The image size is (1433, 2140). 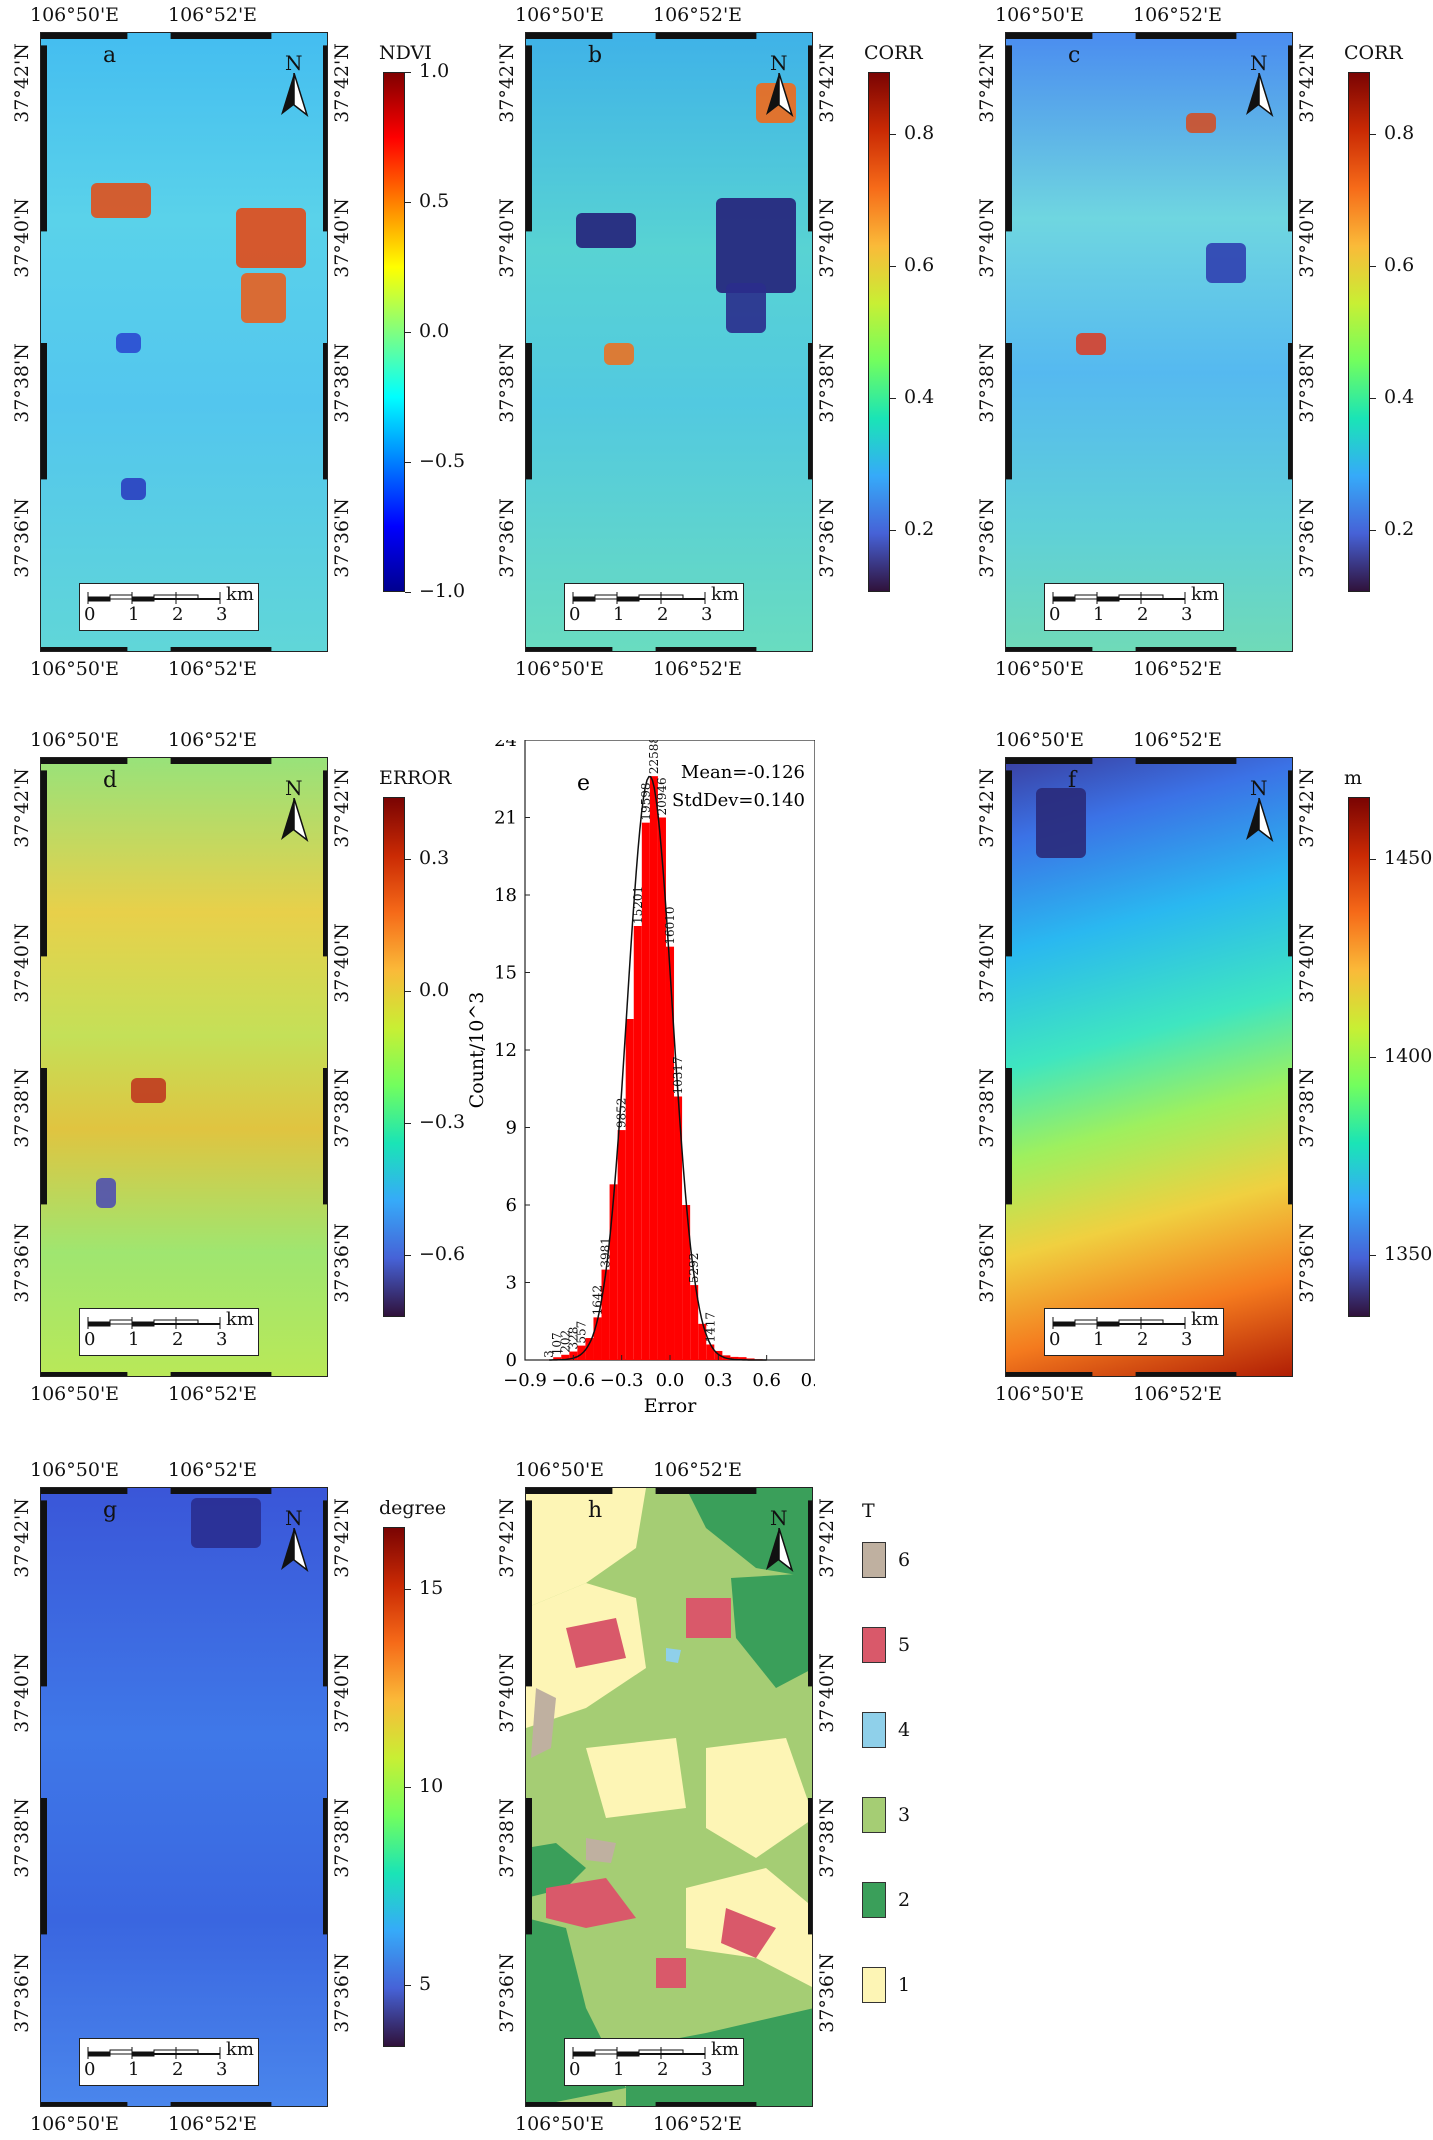 What do you see at coordinates (622, 1113) in the screenshot?
I see `bar-value-label: 9852` at bounding box center [622, 1113].